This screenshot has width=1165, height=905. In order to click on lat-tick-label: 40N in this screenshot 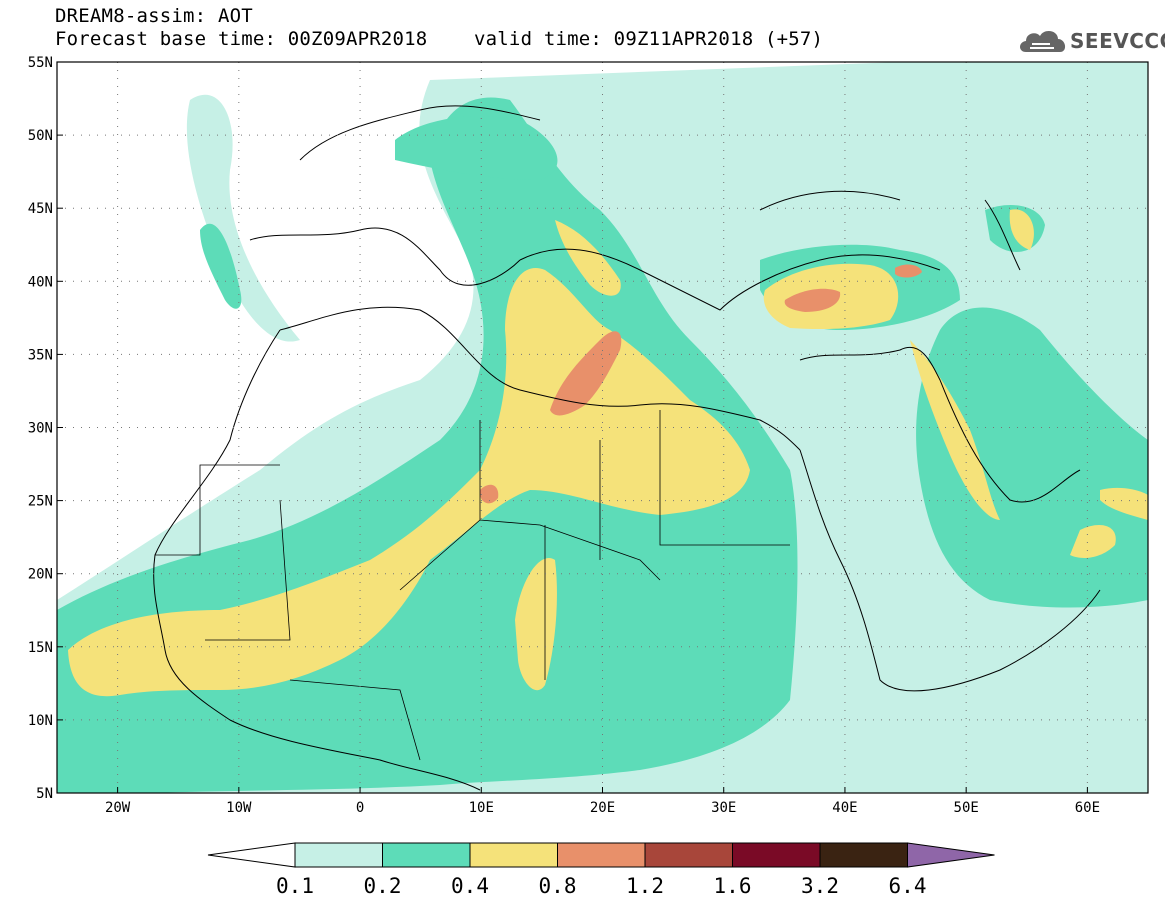, I will do `click(40, 282)`.